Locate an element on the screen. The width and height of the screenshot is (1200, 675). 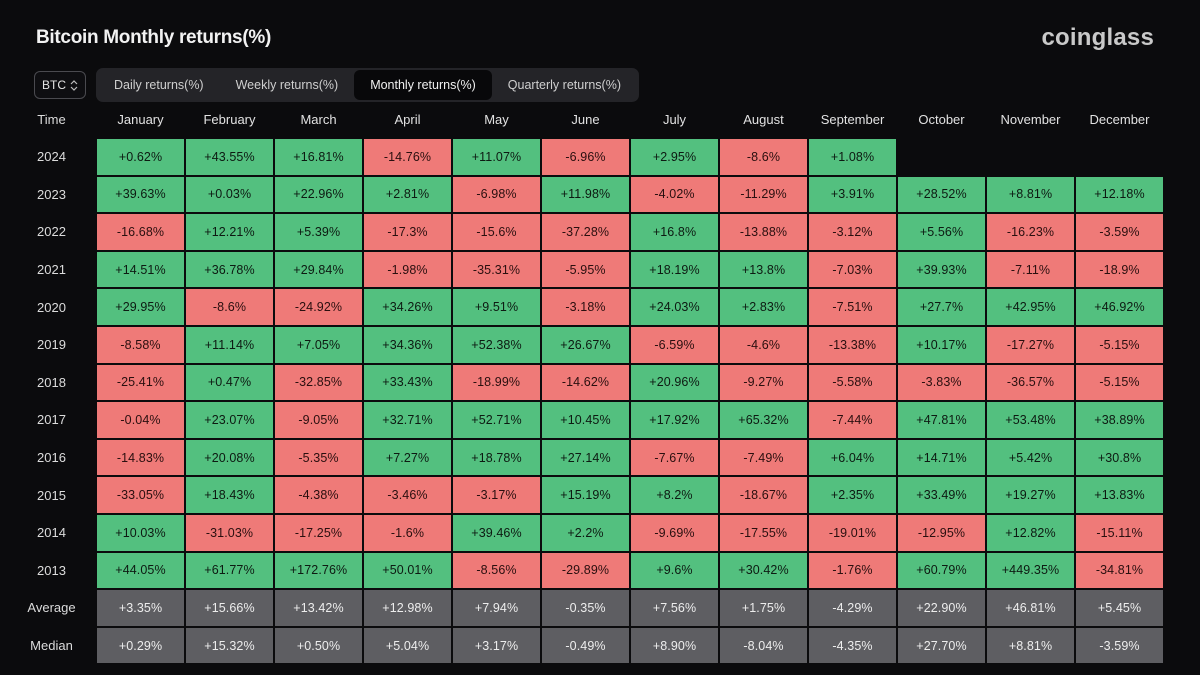
return-cell: -0.04% is located at coordinates (140, 420).